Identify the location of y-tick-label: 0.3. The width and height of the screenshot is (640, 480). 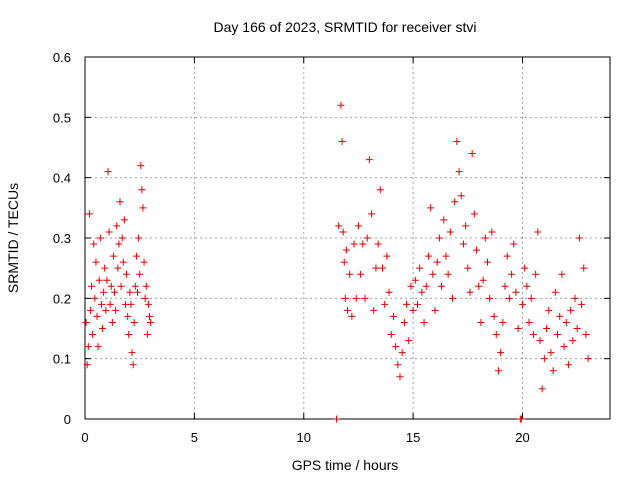
(62, 238).